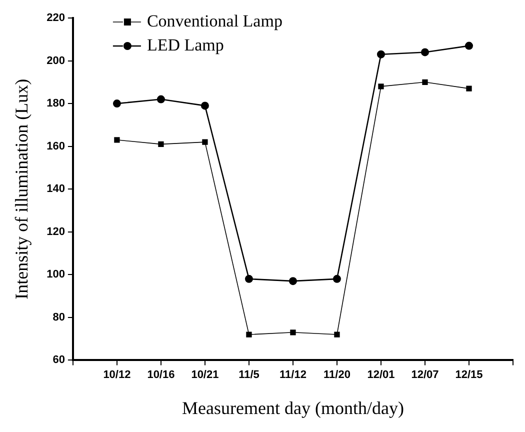 This screenshot has width=525, height=432. Describe the element at coordinates (293, 408) in the screenshot. I see `x-axis-title: Measurement day (month/day)` at that location.